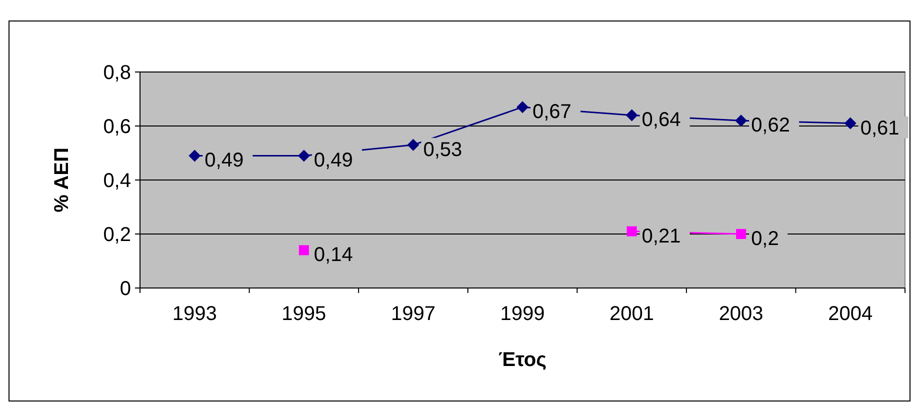  What do you see at coordinates (552, 112) in the screenshot?
I see `data-label: 0,67` at bounding box center [552, 112].